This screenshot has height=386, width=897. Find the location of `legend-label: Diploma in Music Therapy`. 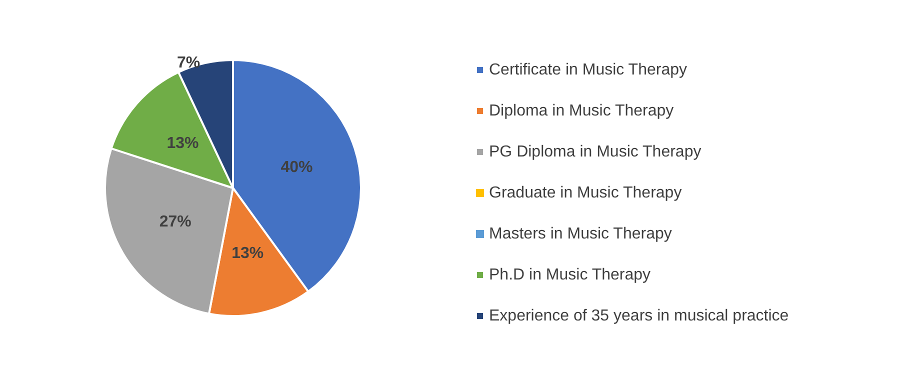

legend-label: Diploma in Music Therapy is located at coordinates (581, 111).